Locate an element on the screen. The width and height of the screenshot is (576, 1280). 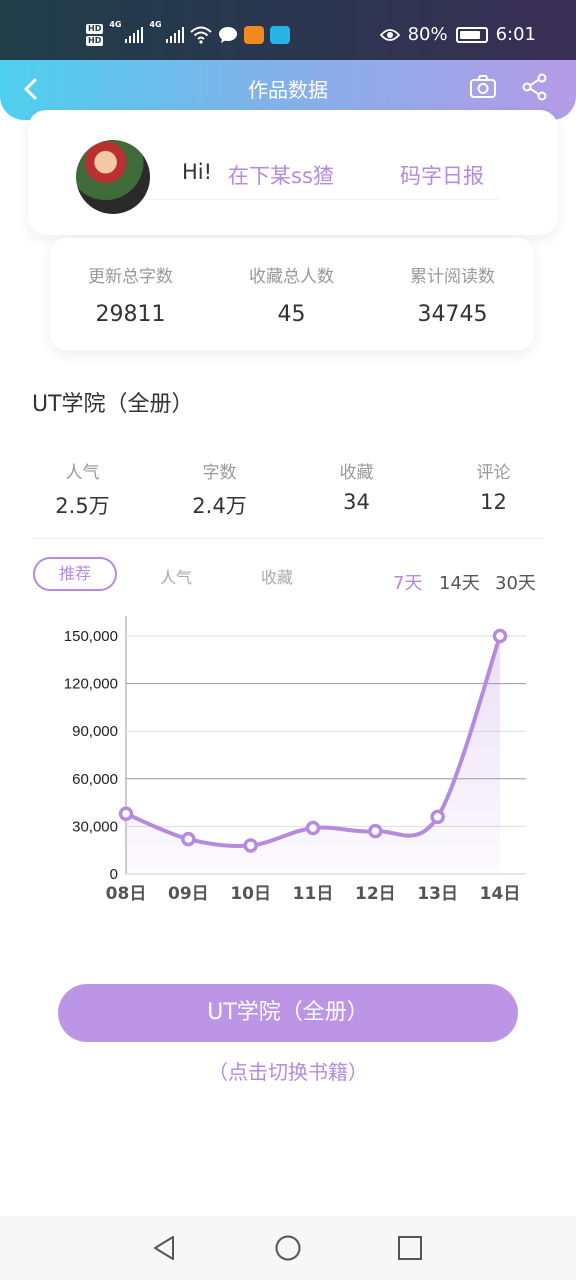
tab-favorites: 收藏 is located at coordinates (277, 577).